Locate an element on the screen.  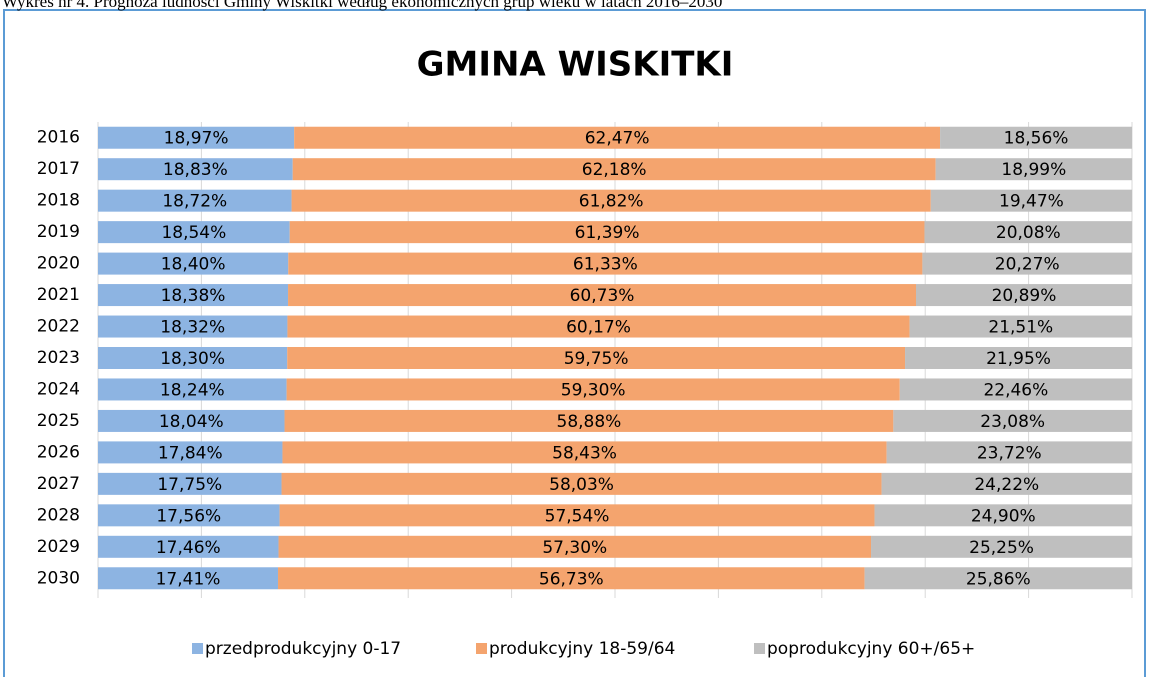
data-label: 19,47% is located at coordinates (1031, 202).